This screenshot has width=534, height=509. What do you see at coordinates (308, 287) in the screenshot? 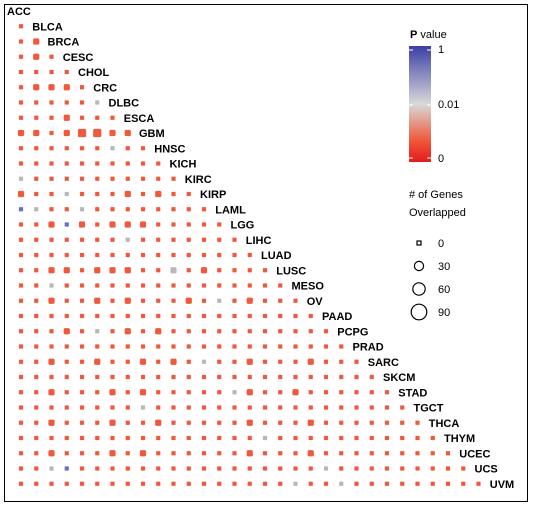
I see `cancer-label-meso: MESO` at bounding box center [308, 287].